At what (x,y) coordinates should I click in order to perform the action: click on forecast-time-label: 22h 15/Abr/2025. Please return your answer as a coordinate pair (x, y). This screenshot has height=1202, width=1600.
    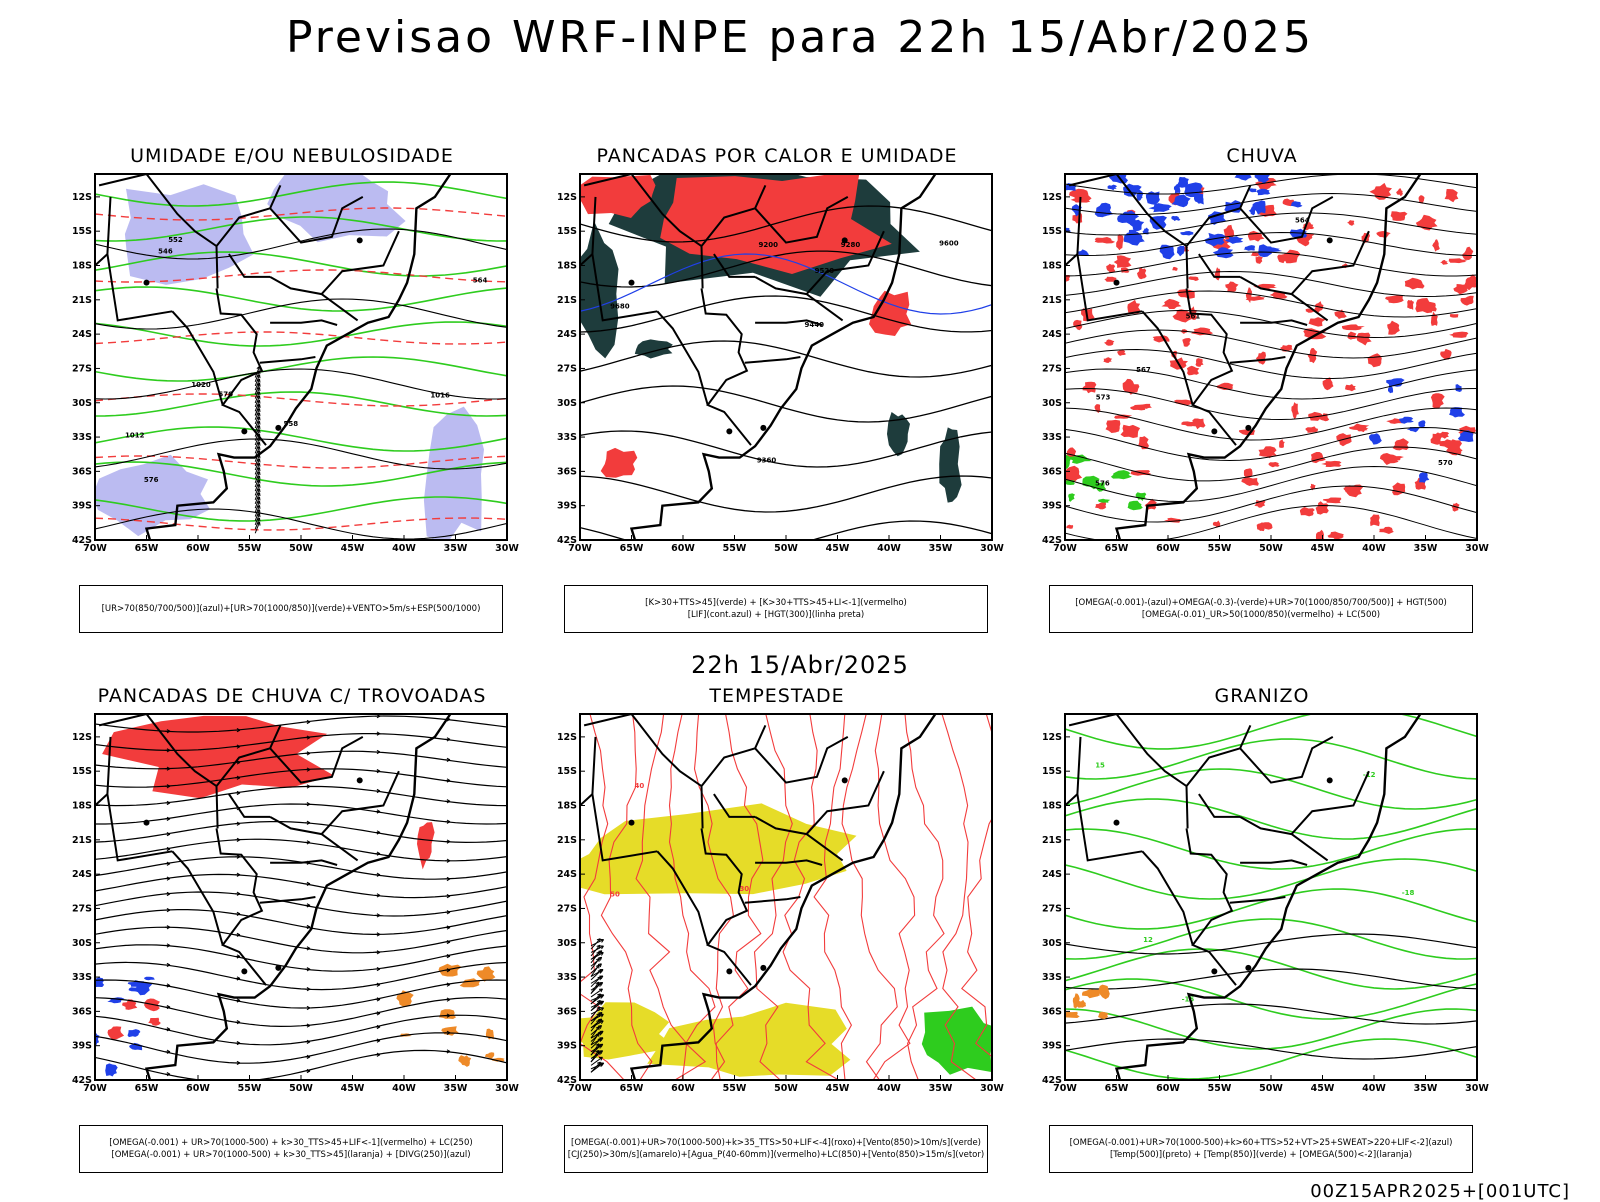
    Looking at the image, I should click on (800, 665).